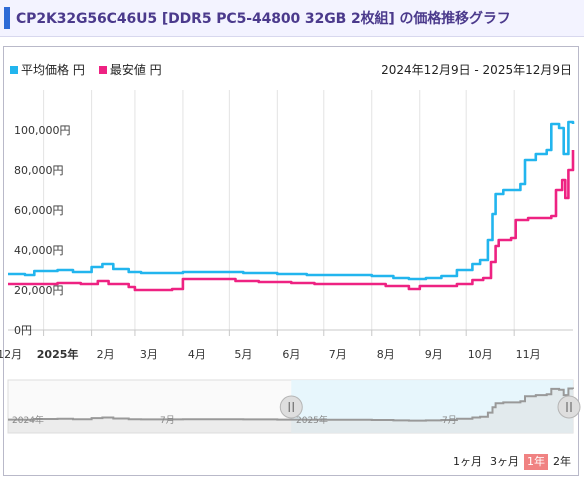 This screenshot has width=584, height=480. What do you see at coordinates (243, 354) in the screenshot?
I see `x-tick-label: 5月` at bounding box center [243, 354].